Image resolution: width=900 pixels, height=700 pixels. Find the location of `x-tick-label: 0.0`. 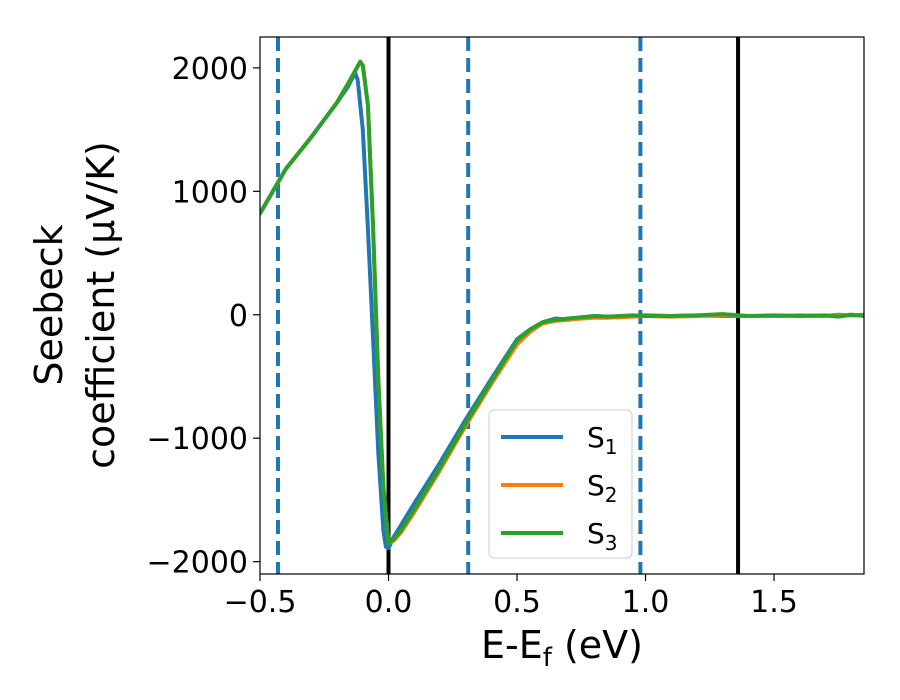

x-tick-label: 0.0 is located at coordinates (389, 602).